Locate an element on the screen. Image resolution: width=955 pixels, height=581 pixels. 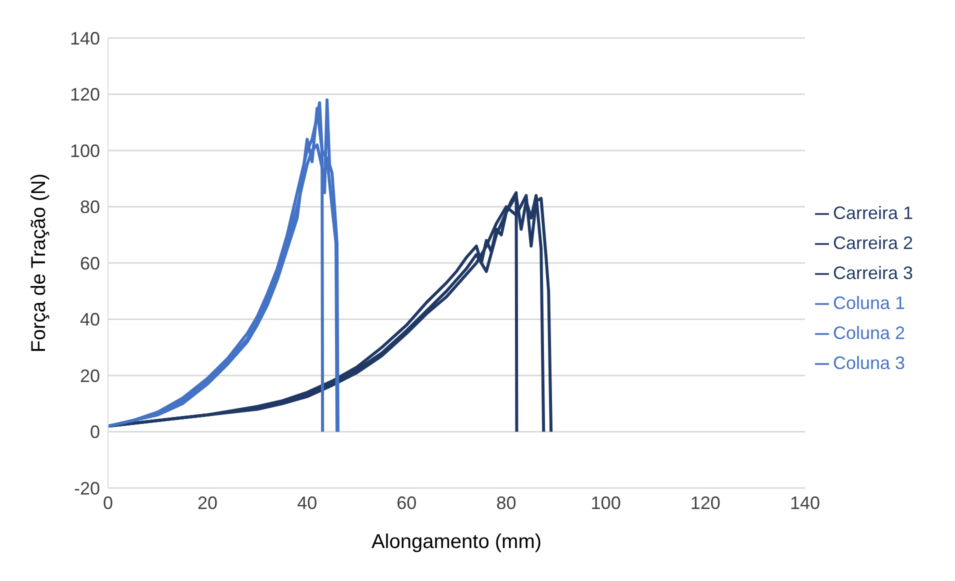
legend-label: Coluna 1 is located at coordinates (869, 303).